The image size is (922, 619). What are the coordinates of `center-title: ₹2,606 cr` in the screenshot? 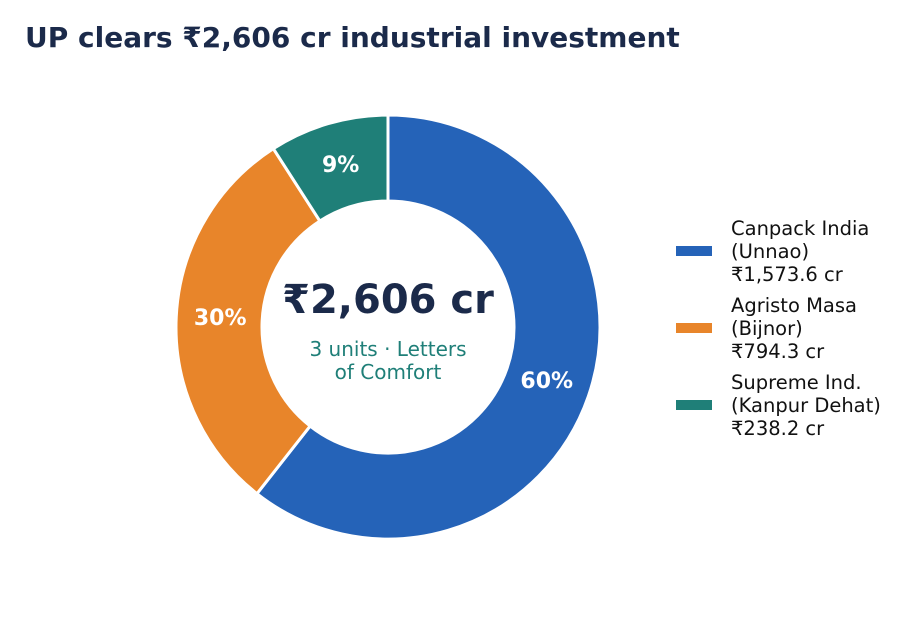 It's located at (388, 300).